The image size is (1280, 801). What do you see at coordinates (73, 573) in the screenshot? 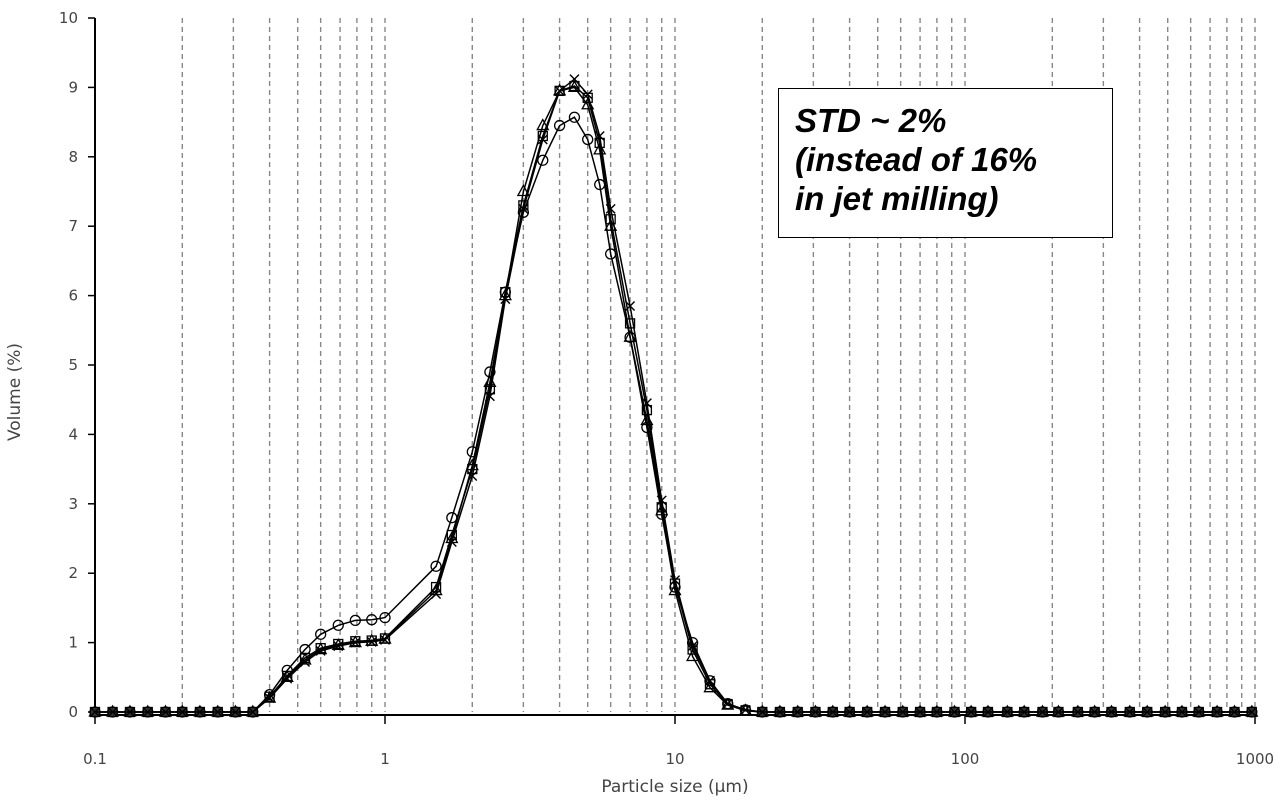
I see `y-tick-label: 2` at bounding box center [73, 573].